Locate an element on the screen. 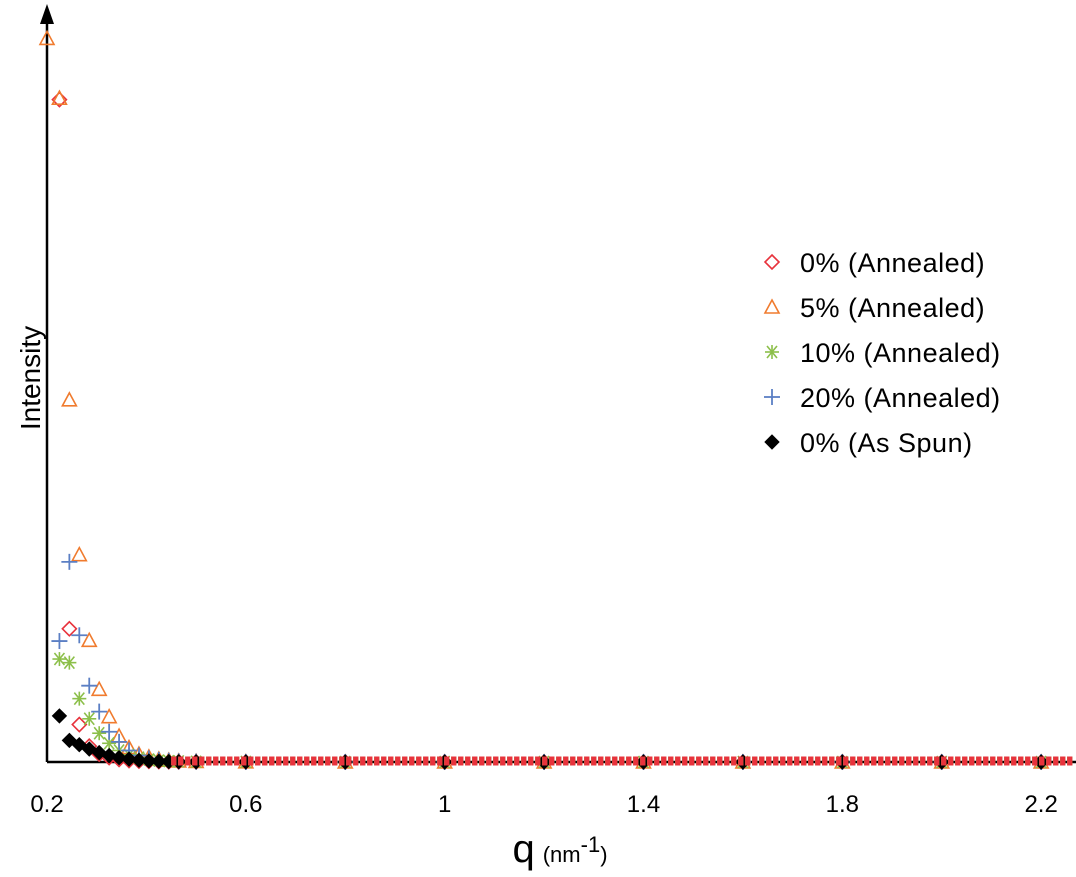  legend-item: 20% (Annealed) is located at coordinates (882, 398).